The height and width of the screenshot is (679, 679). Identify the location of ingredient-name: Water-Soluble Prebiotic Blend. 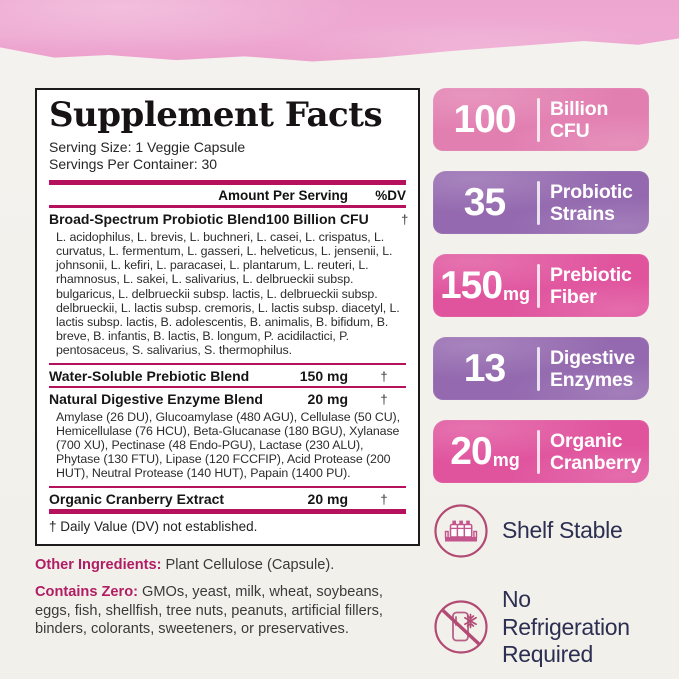
(149, 375).